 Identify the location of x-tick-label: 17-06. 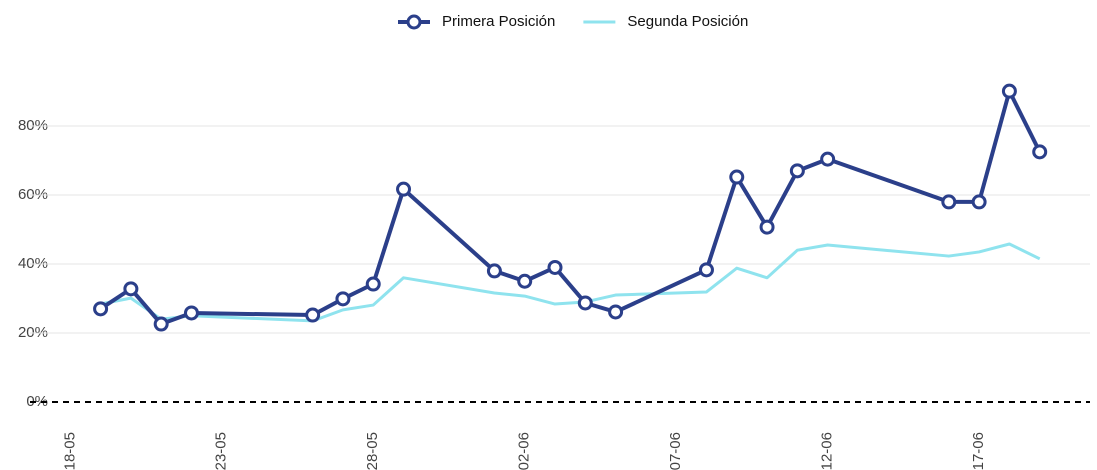
(978, 451).